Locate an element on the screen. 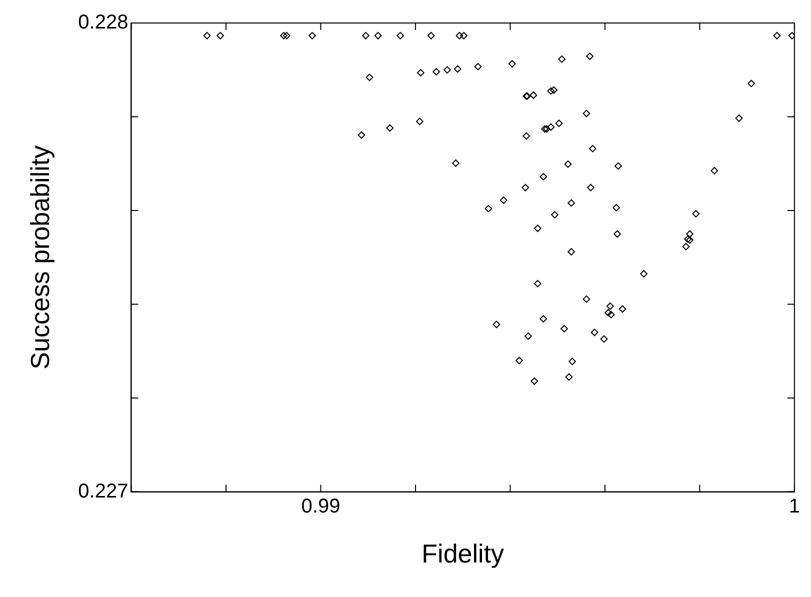 The image size is (811, 597). x-tick-label: 0.99 is located at coordinates (320, 506).